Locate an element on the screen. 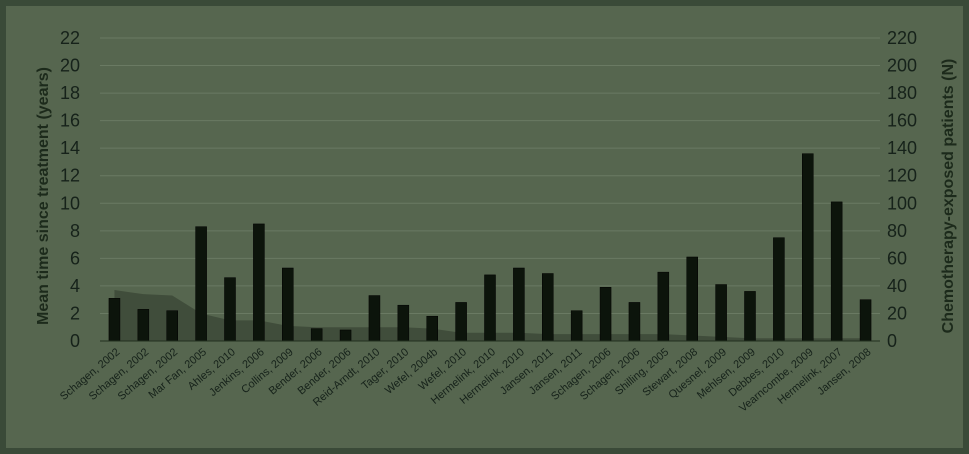 This screenshot has height=454, width=969. right-tick-label: 180 is located at coordinates (902, 93).